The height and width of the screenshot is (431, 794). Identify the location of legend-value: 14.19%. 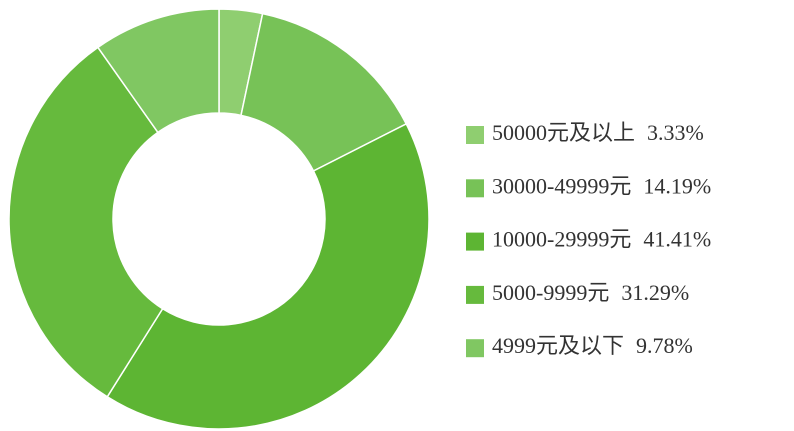
(677, 185).